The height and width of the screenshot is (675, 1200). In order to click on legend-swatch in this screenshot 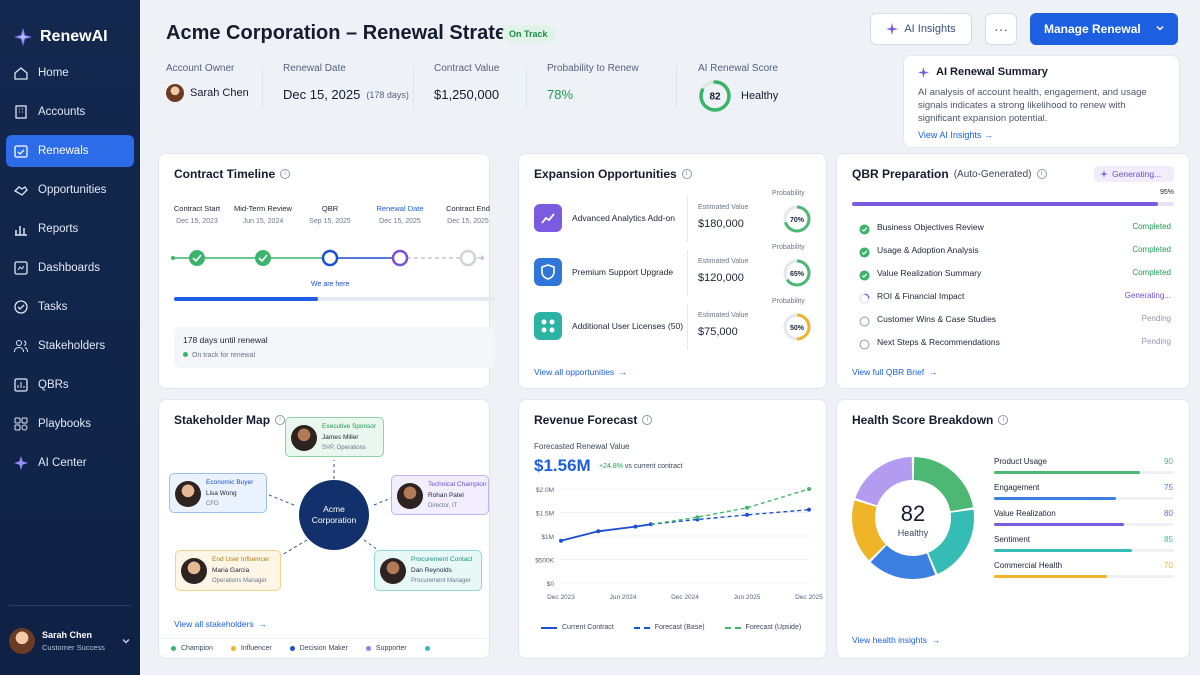, I will do `click(641, 627)`.